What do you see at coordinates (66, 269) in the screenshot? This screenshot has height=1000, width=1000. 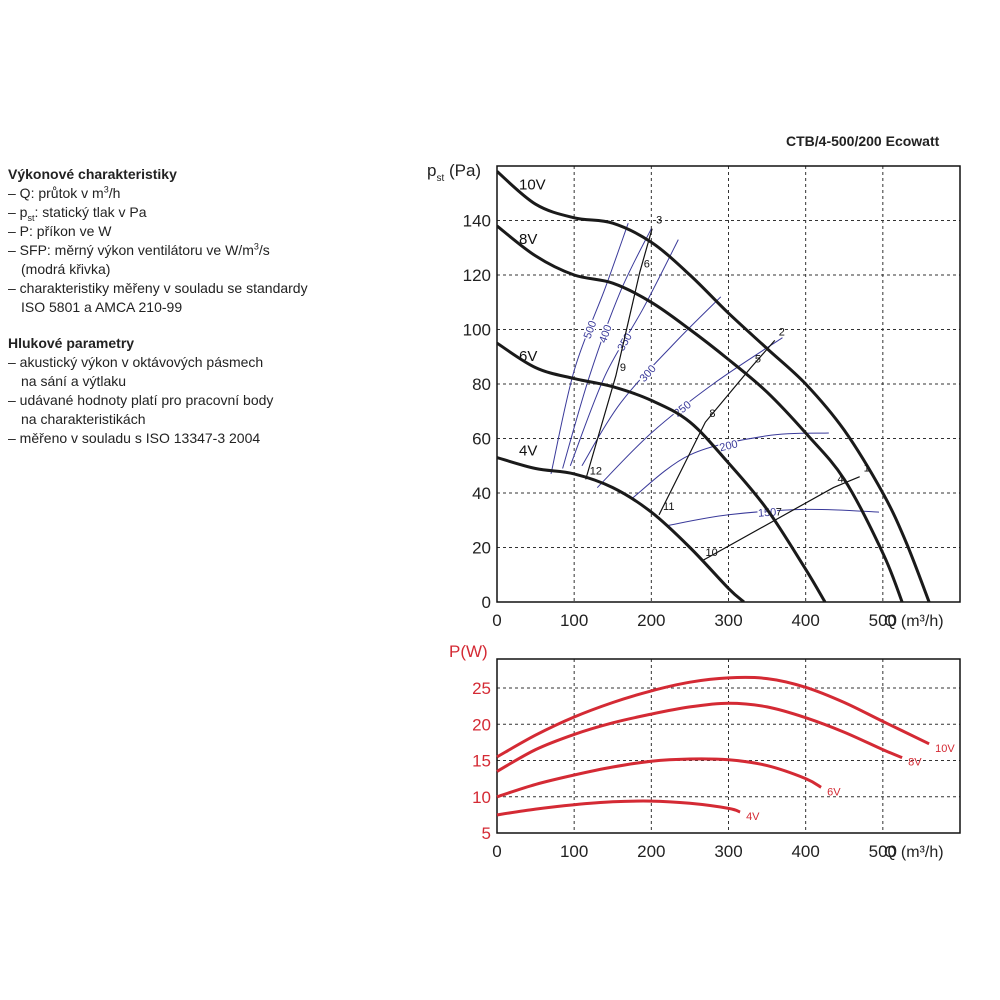 I see `performance-item: (modrá křivka)` at bounding box center [66, 269].